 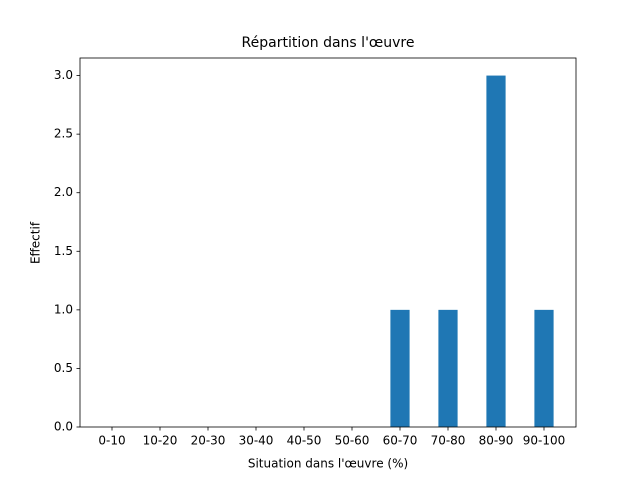 What do you see at coordinates (400, 441) in the screenshot?
I see `x-tick-label: 60-70` at bounding box center [400, 441].